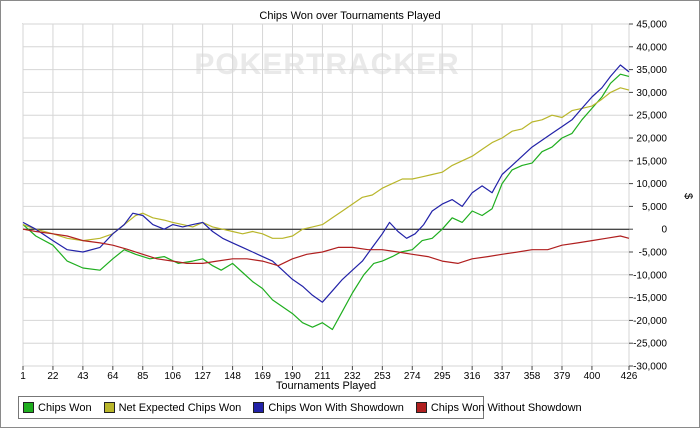 Image resolution: width=700 pixels, height=428 pixels. I want to click on x-tick-label: 274, so click(412, 376).